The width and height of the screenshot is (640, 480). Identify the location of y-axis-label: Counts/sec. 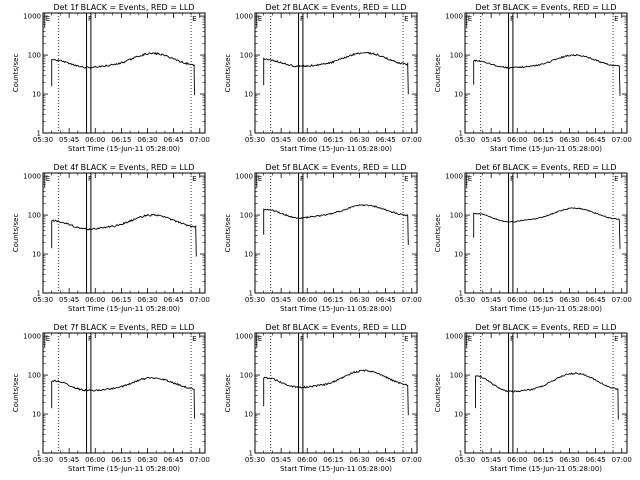
(16, 393).